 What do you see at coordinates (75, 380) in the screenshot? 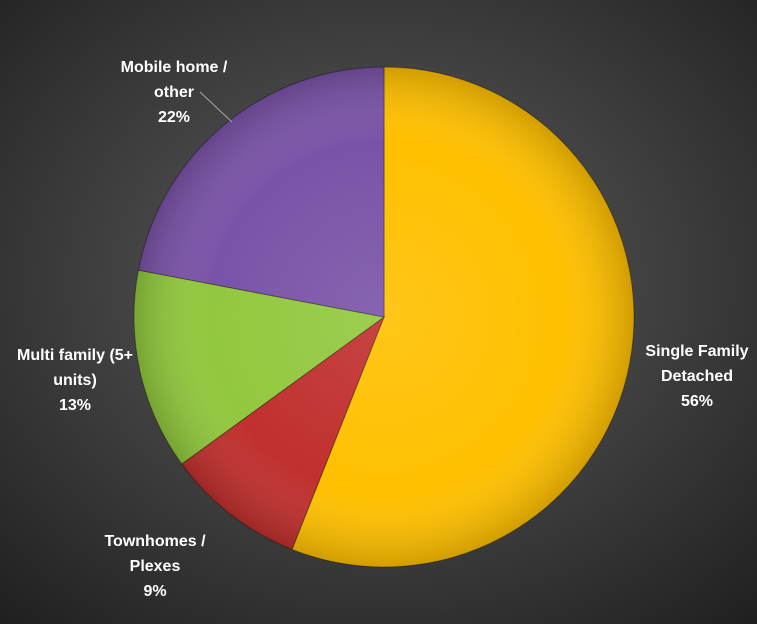
I see `data-label-multi-family-line-2: units)` at bounding box center [75, 380].